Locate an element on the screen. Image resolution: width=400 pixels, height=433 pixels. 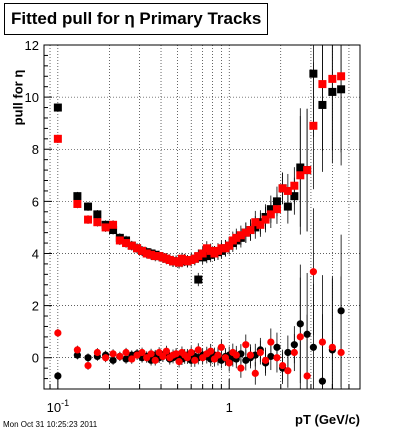
y-tick-label: 8 is located at coordinates (35, 149).